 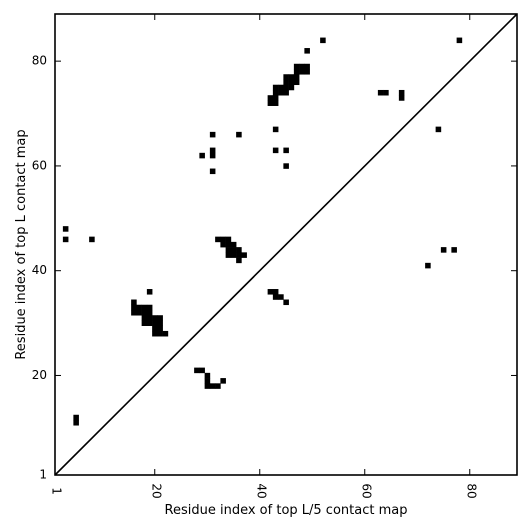 I want to click on x-tick-label: 1, so click(x=57, y=491).